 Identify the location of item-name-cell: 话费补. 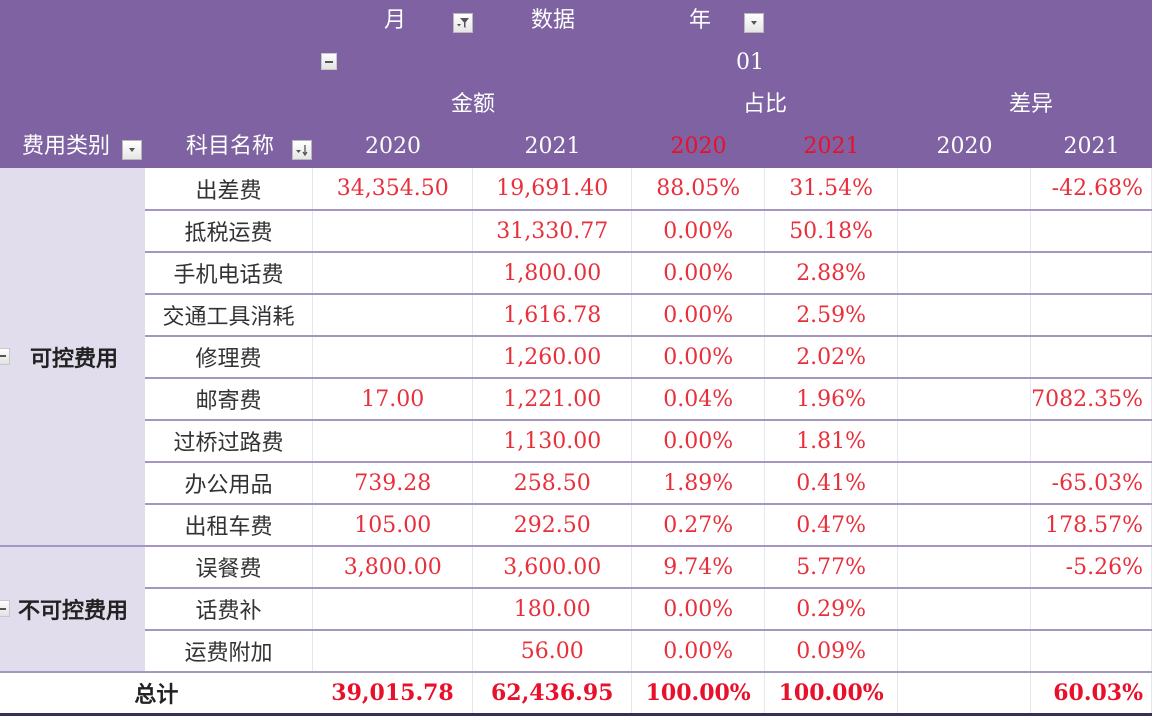
(229, 609).